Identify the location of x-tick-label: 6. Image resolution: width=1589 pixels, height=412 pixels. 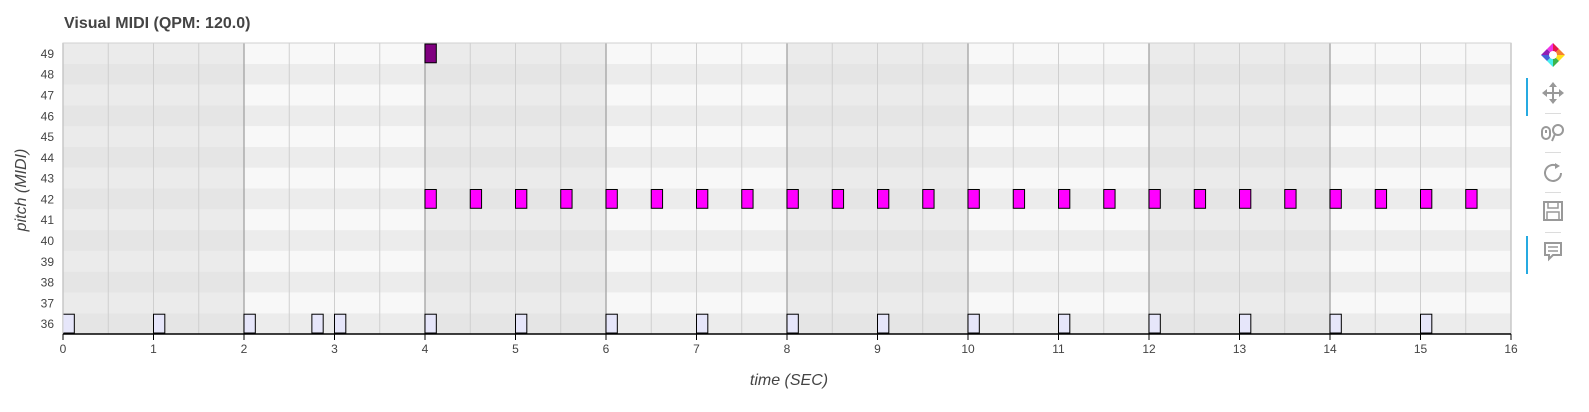
(606, 349).